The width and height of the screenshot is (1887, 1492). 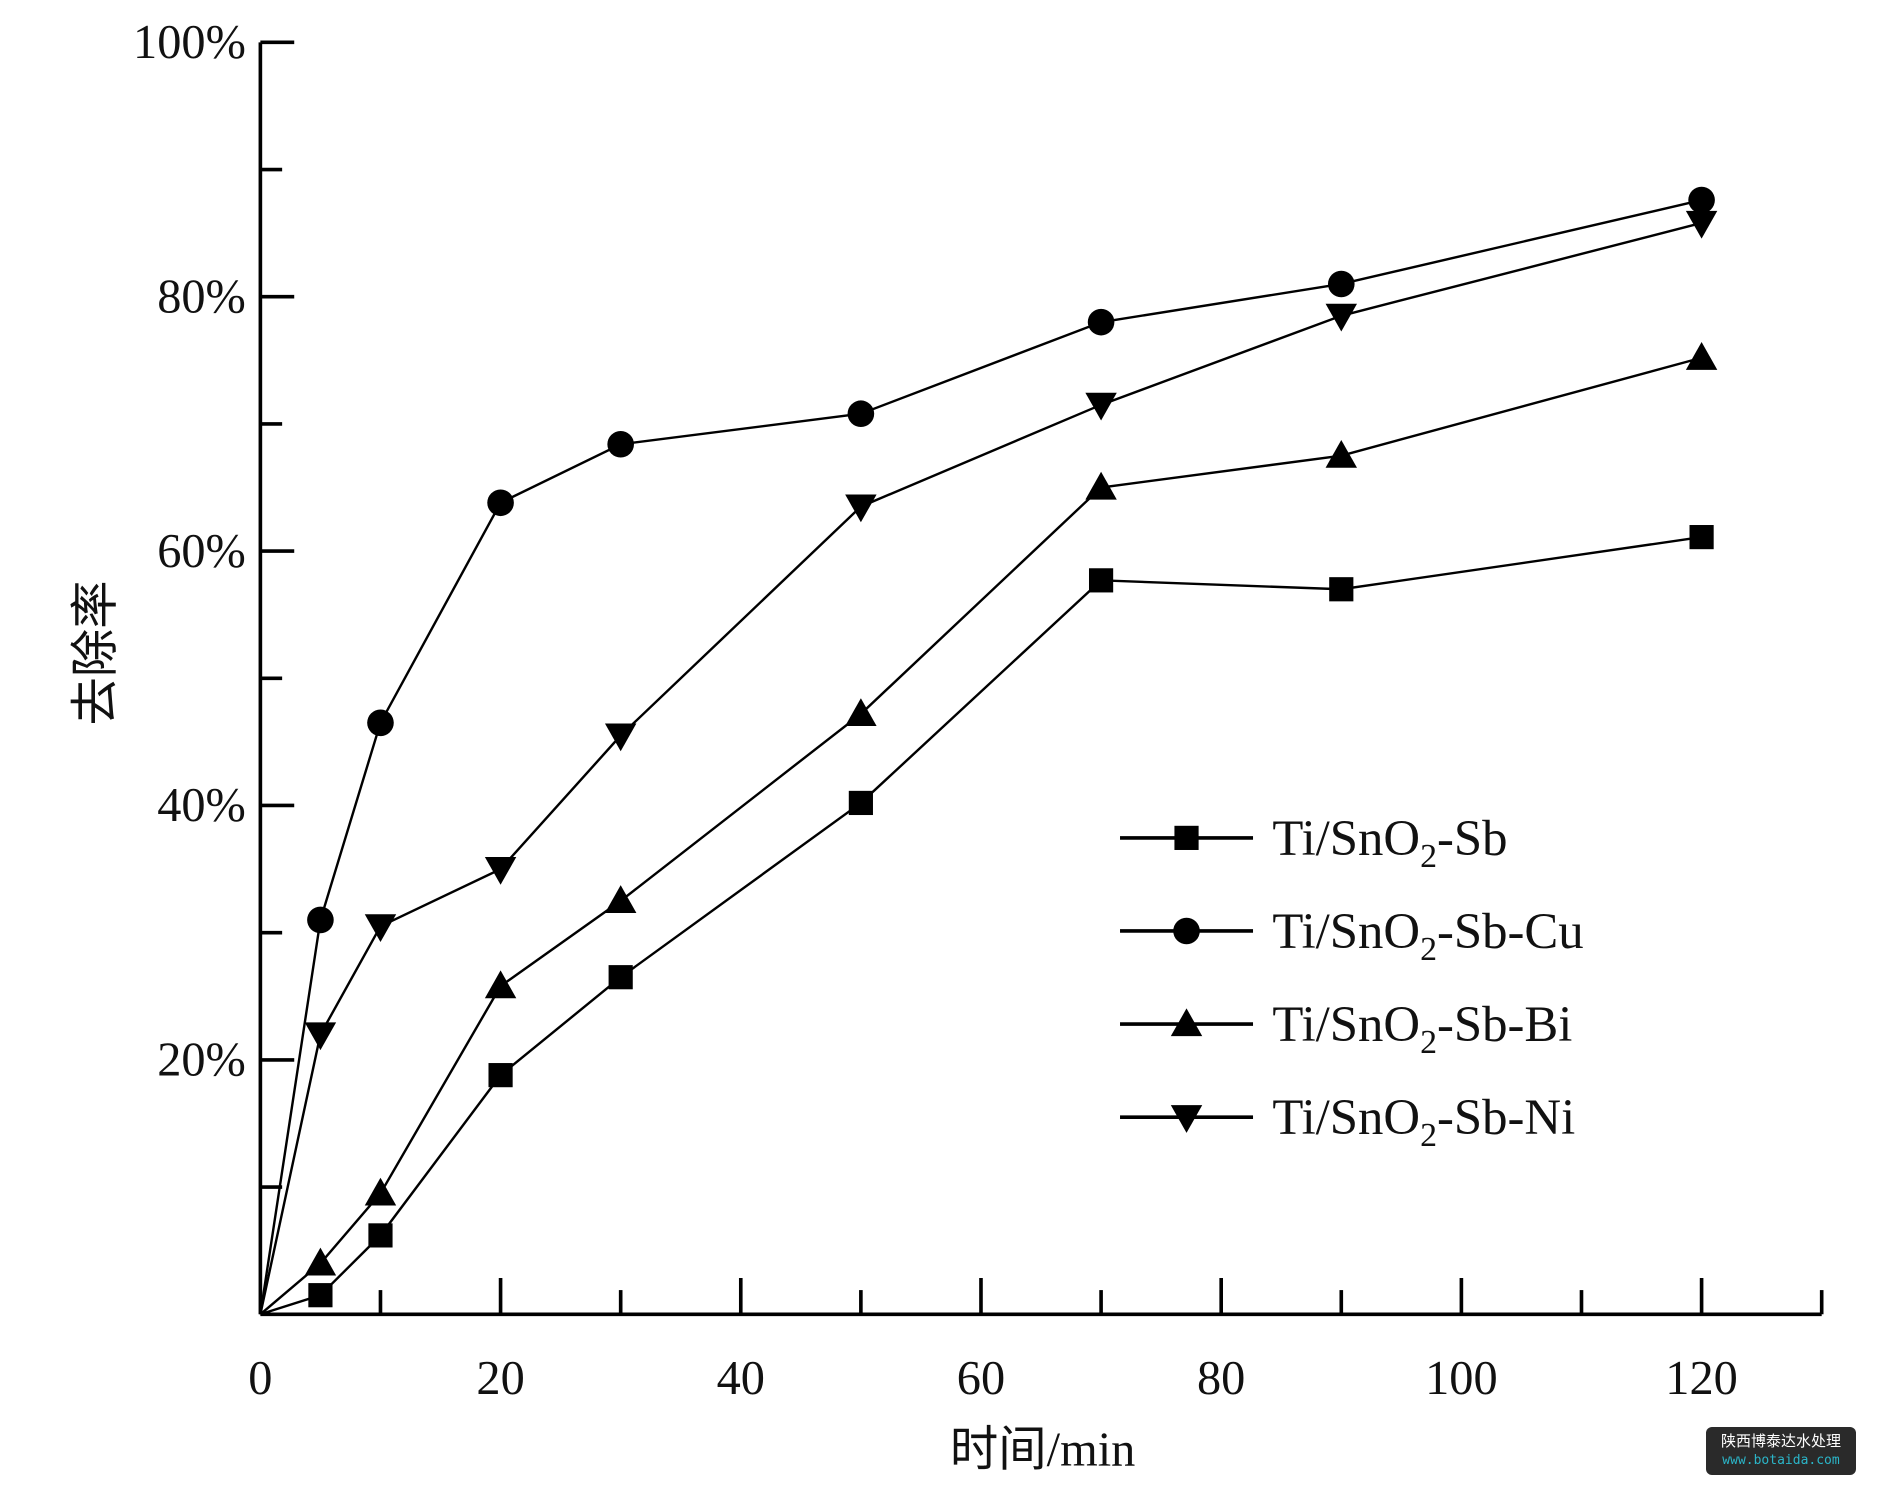 I want to click on x-tick-label: 40, so click(x=741, y=1378).